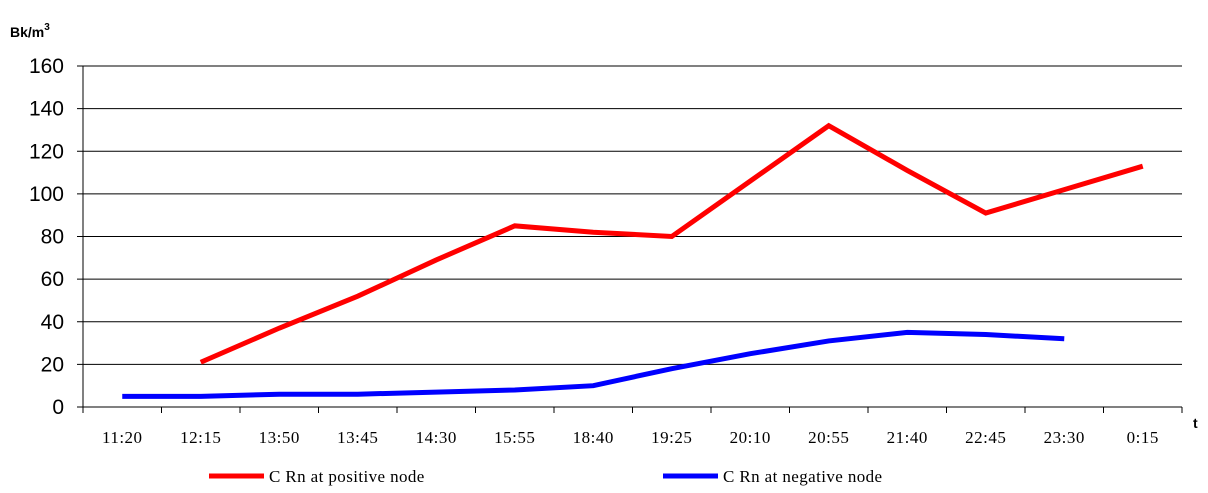  Describe the element at coordinates (1195, 423) in the screenshot. I see `x-axis-title: t` at that location.